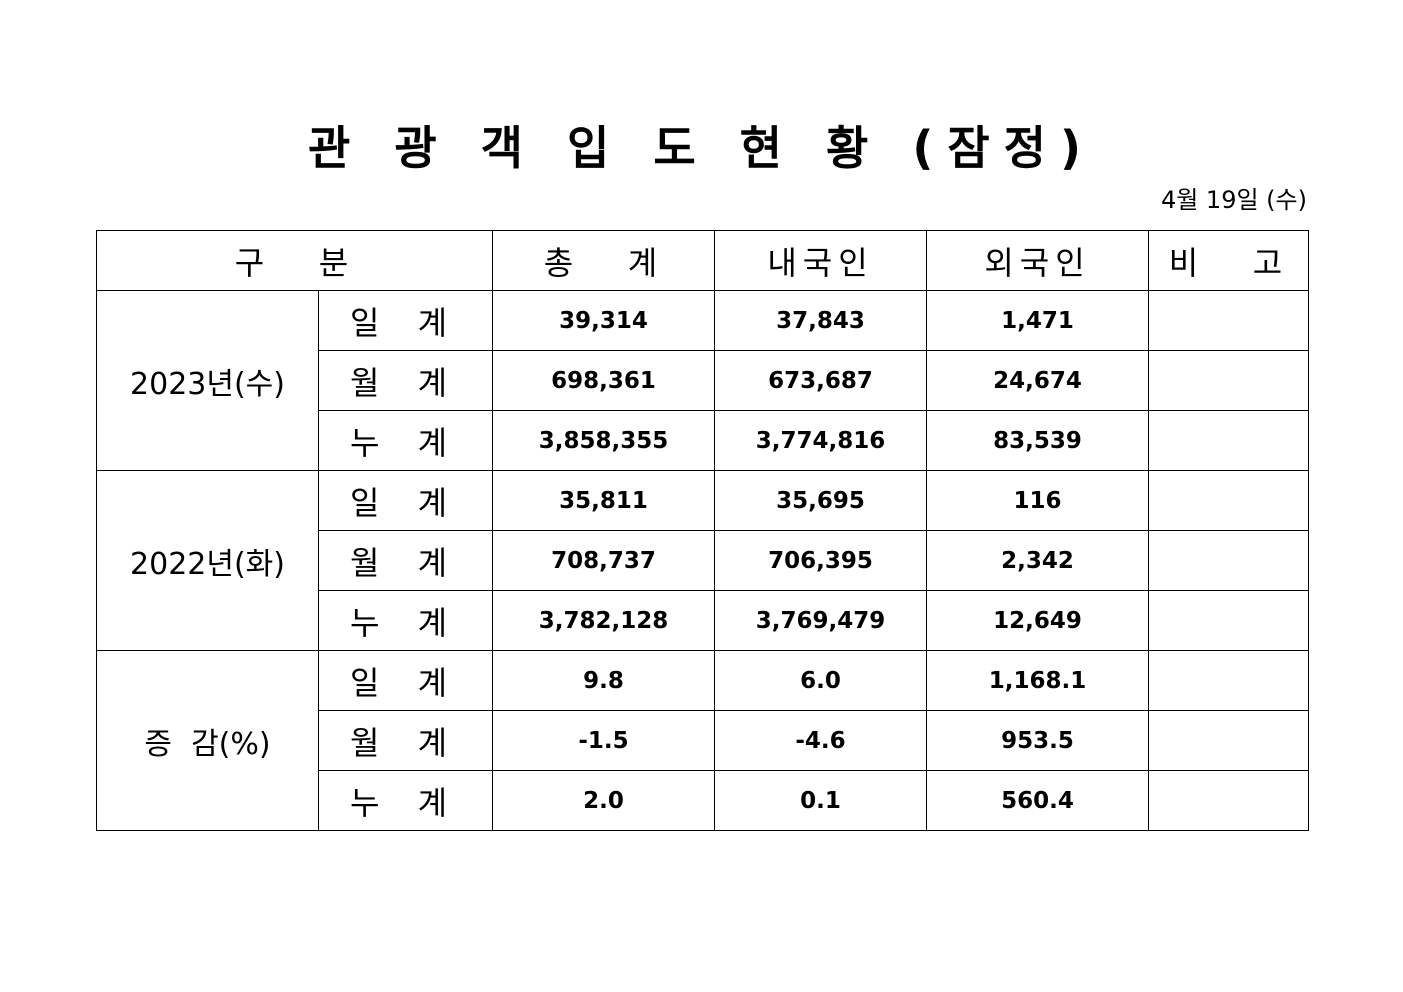 This screenshot has width=1403, height=992. I want to click on group-label: 증 감(%), so click(207, 740).